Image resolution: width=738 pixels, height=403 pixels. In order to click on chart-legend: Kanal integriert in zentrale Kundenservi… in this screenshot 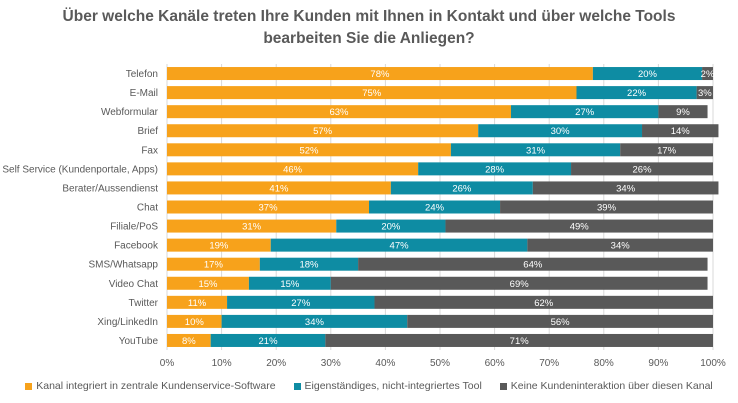, I will do `click(369, 386)`.